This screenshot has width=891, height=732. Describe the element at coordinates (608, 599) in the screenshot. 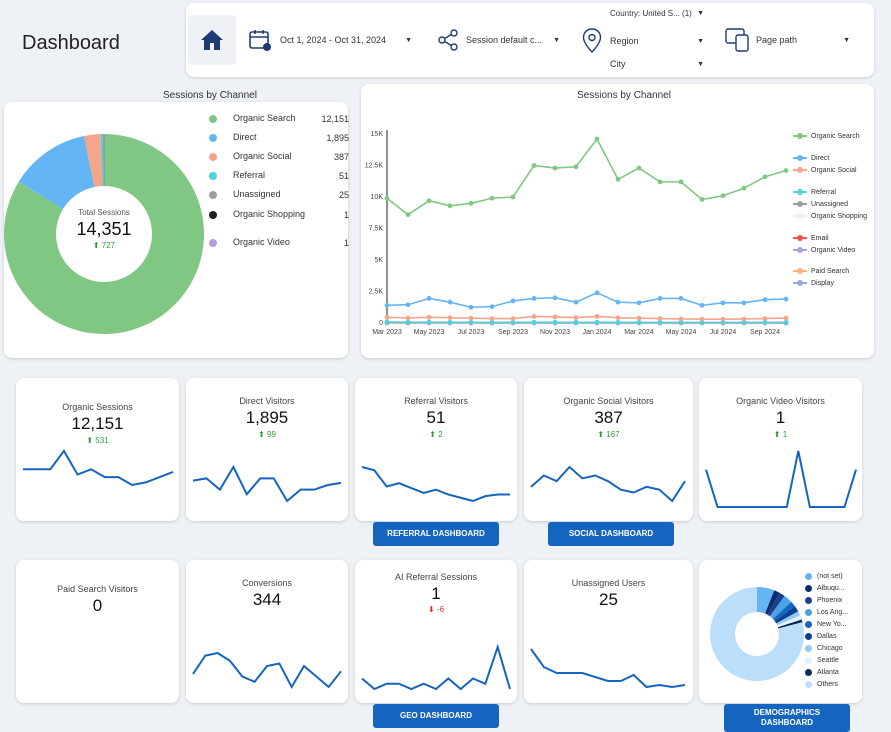

I see `kpi-value: 25` at that location.